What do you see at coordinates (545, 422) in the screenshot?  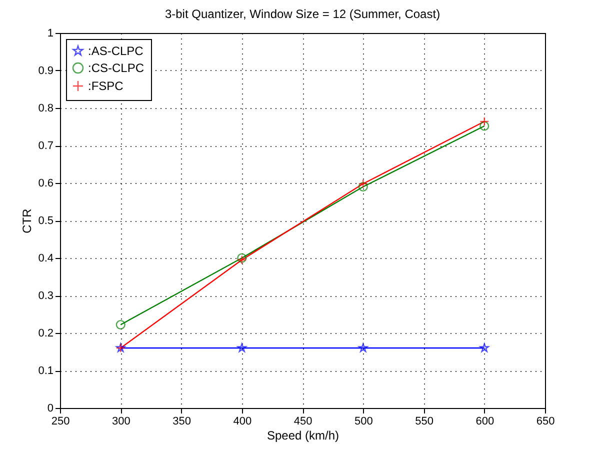 I see `x-tick-label: 650` at bounding box center [545, 422].